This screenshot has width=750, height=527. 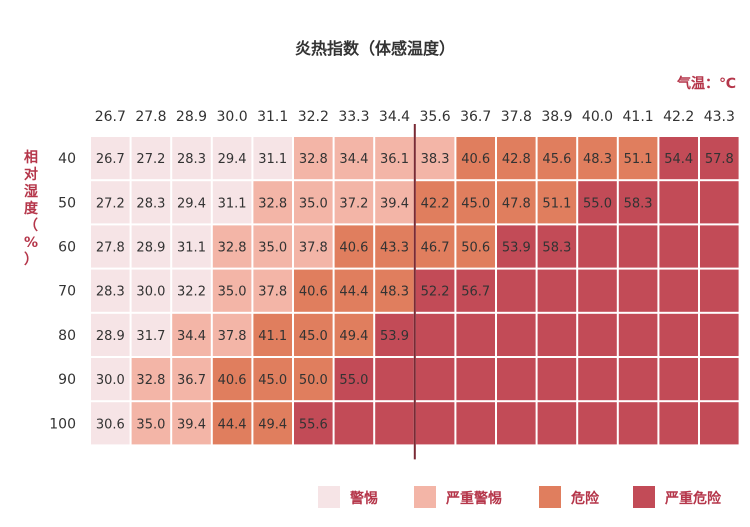 What do you see at coordinates (62, 424) in the screenshot?
I see `y-tick-label: 100` at bounding box center [62, 424].